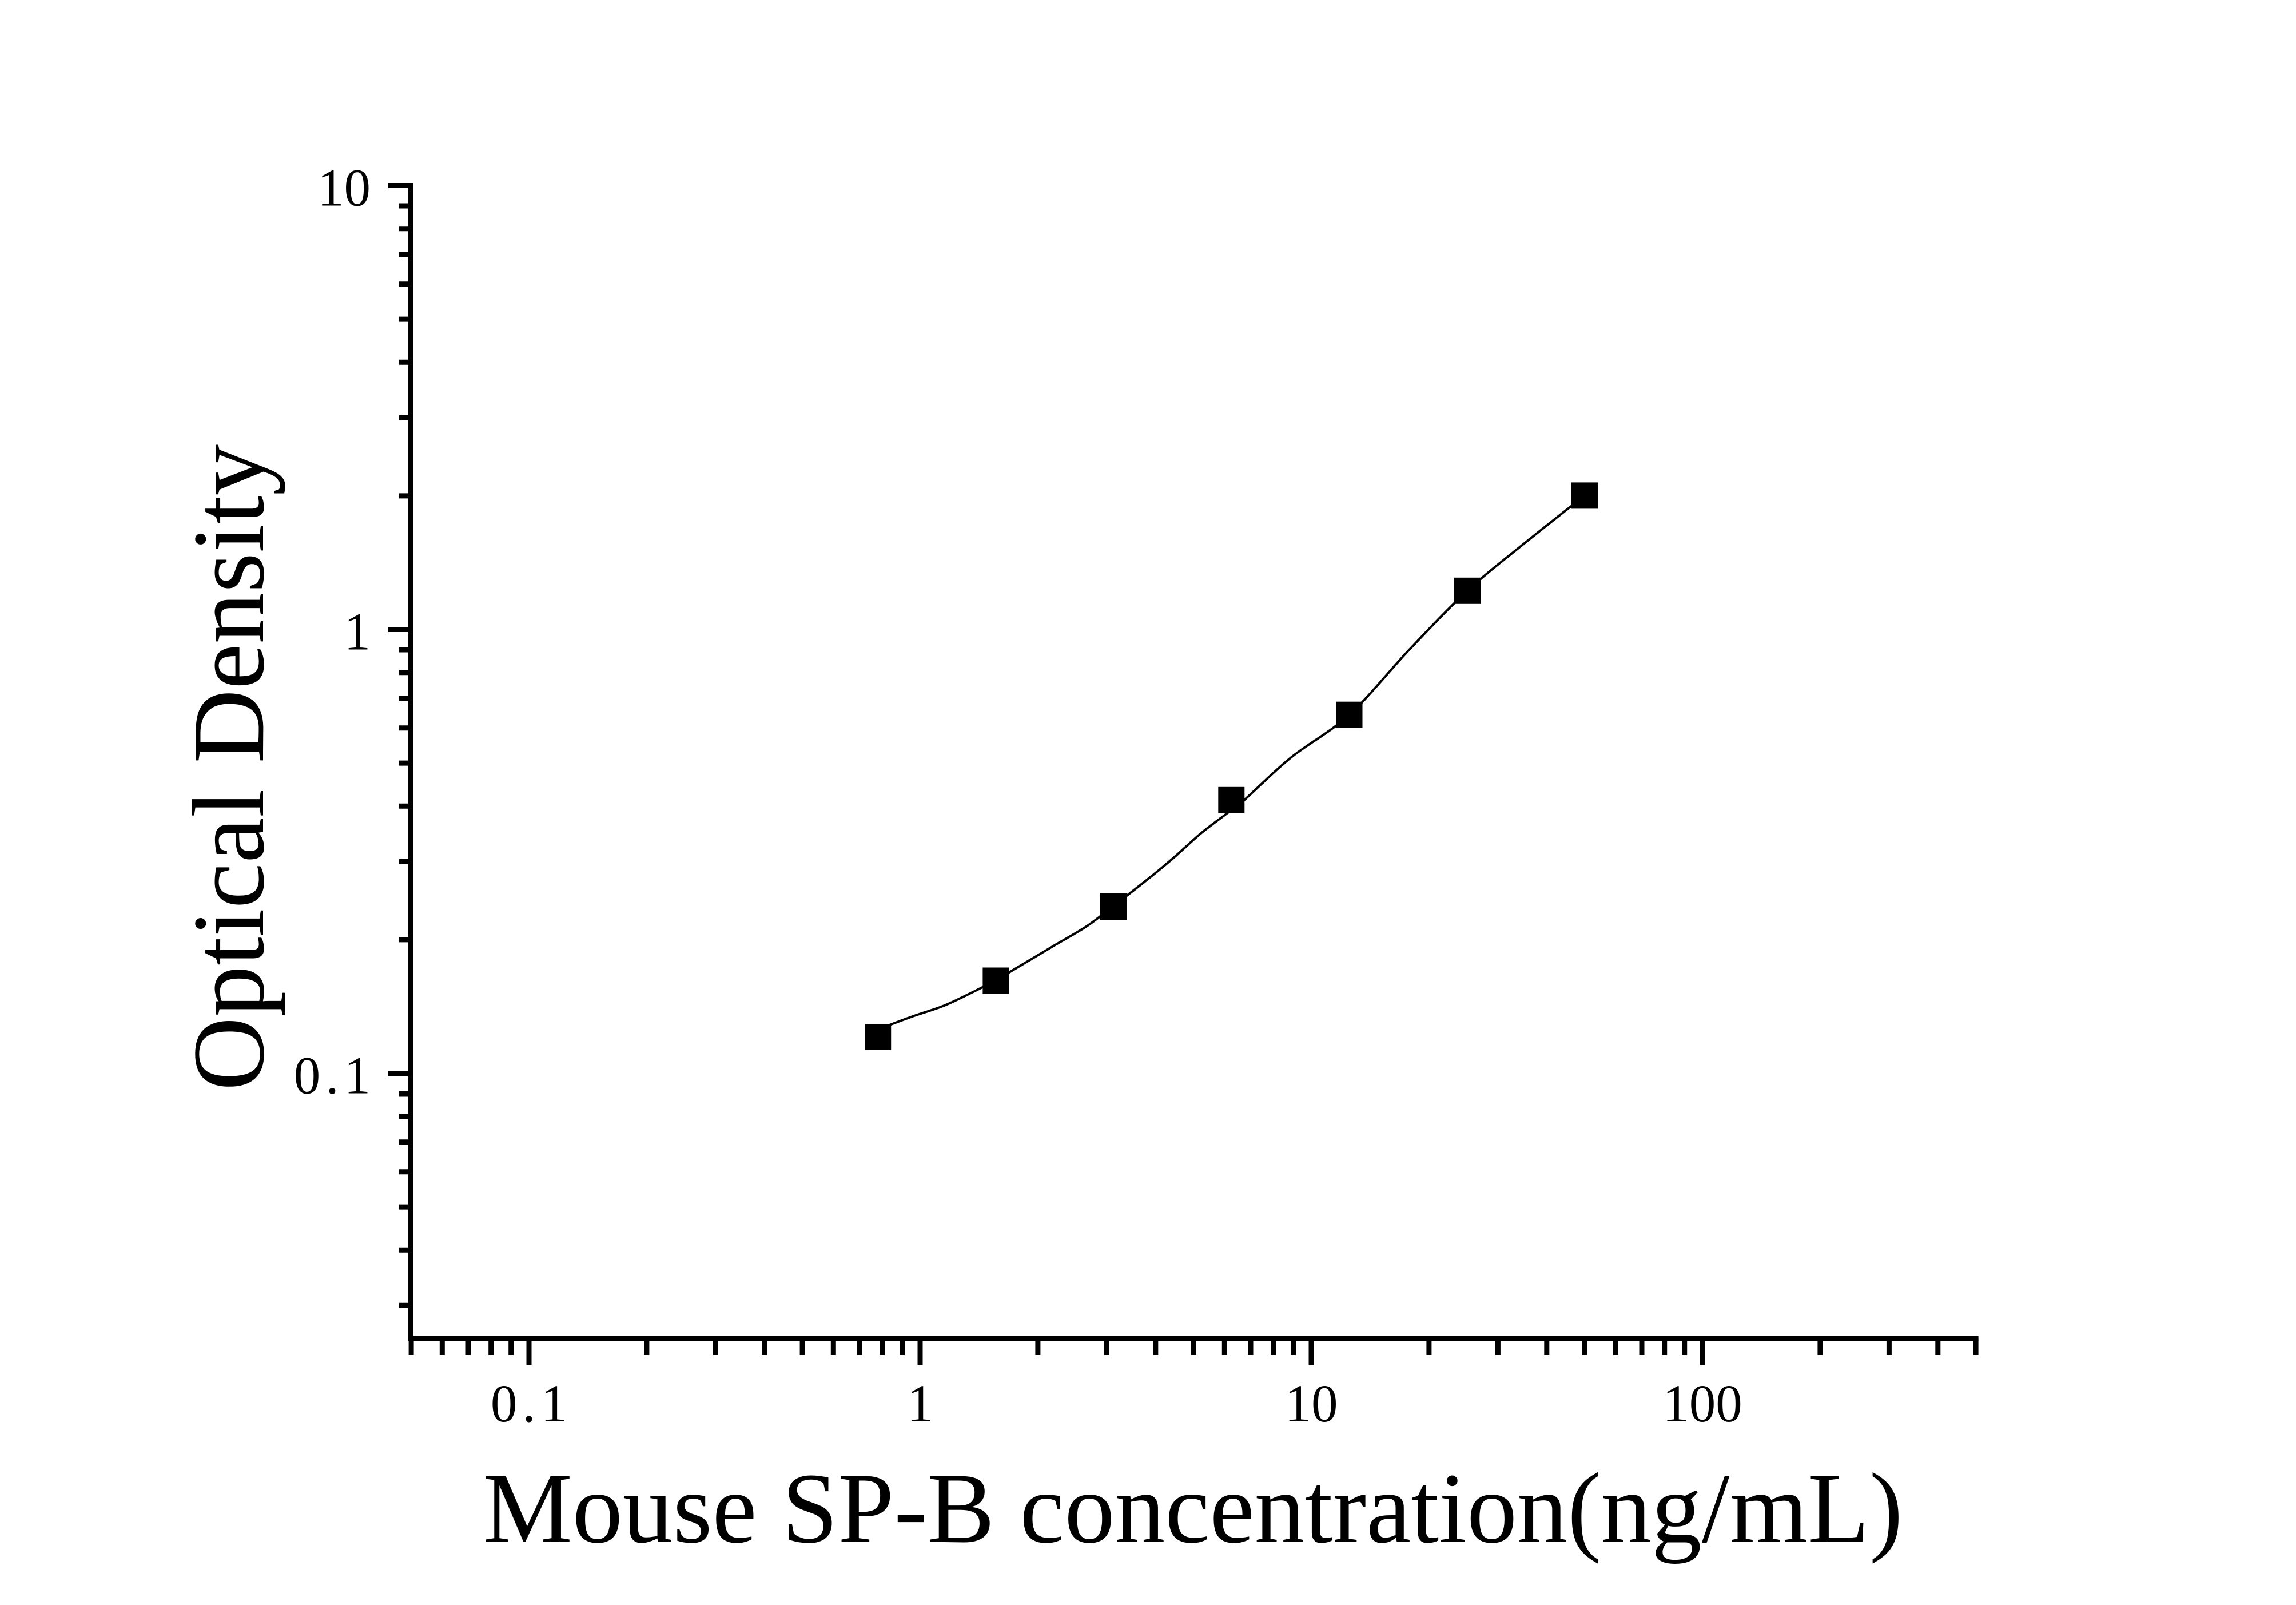 The height and width of the screenshot is (1605, 2296). What do you see at coordinates (1193, 1508) in the screenshot?
I see `svg-text:Mouse SP-B concentration(ng/mL: Mouse SP-B concentration(ng/mL)` at bounding box center [1193, 1508].